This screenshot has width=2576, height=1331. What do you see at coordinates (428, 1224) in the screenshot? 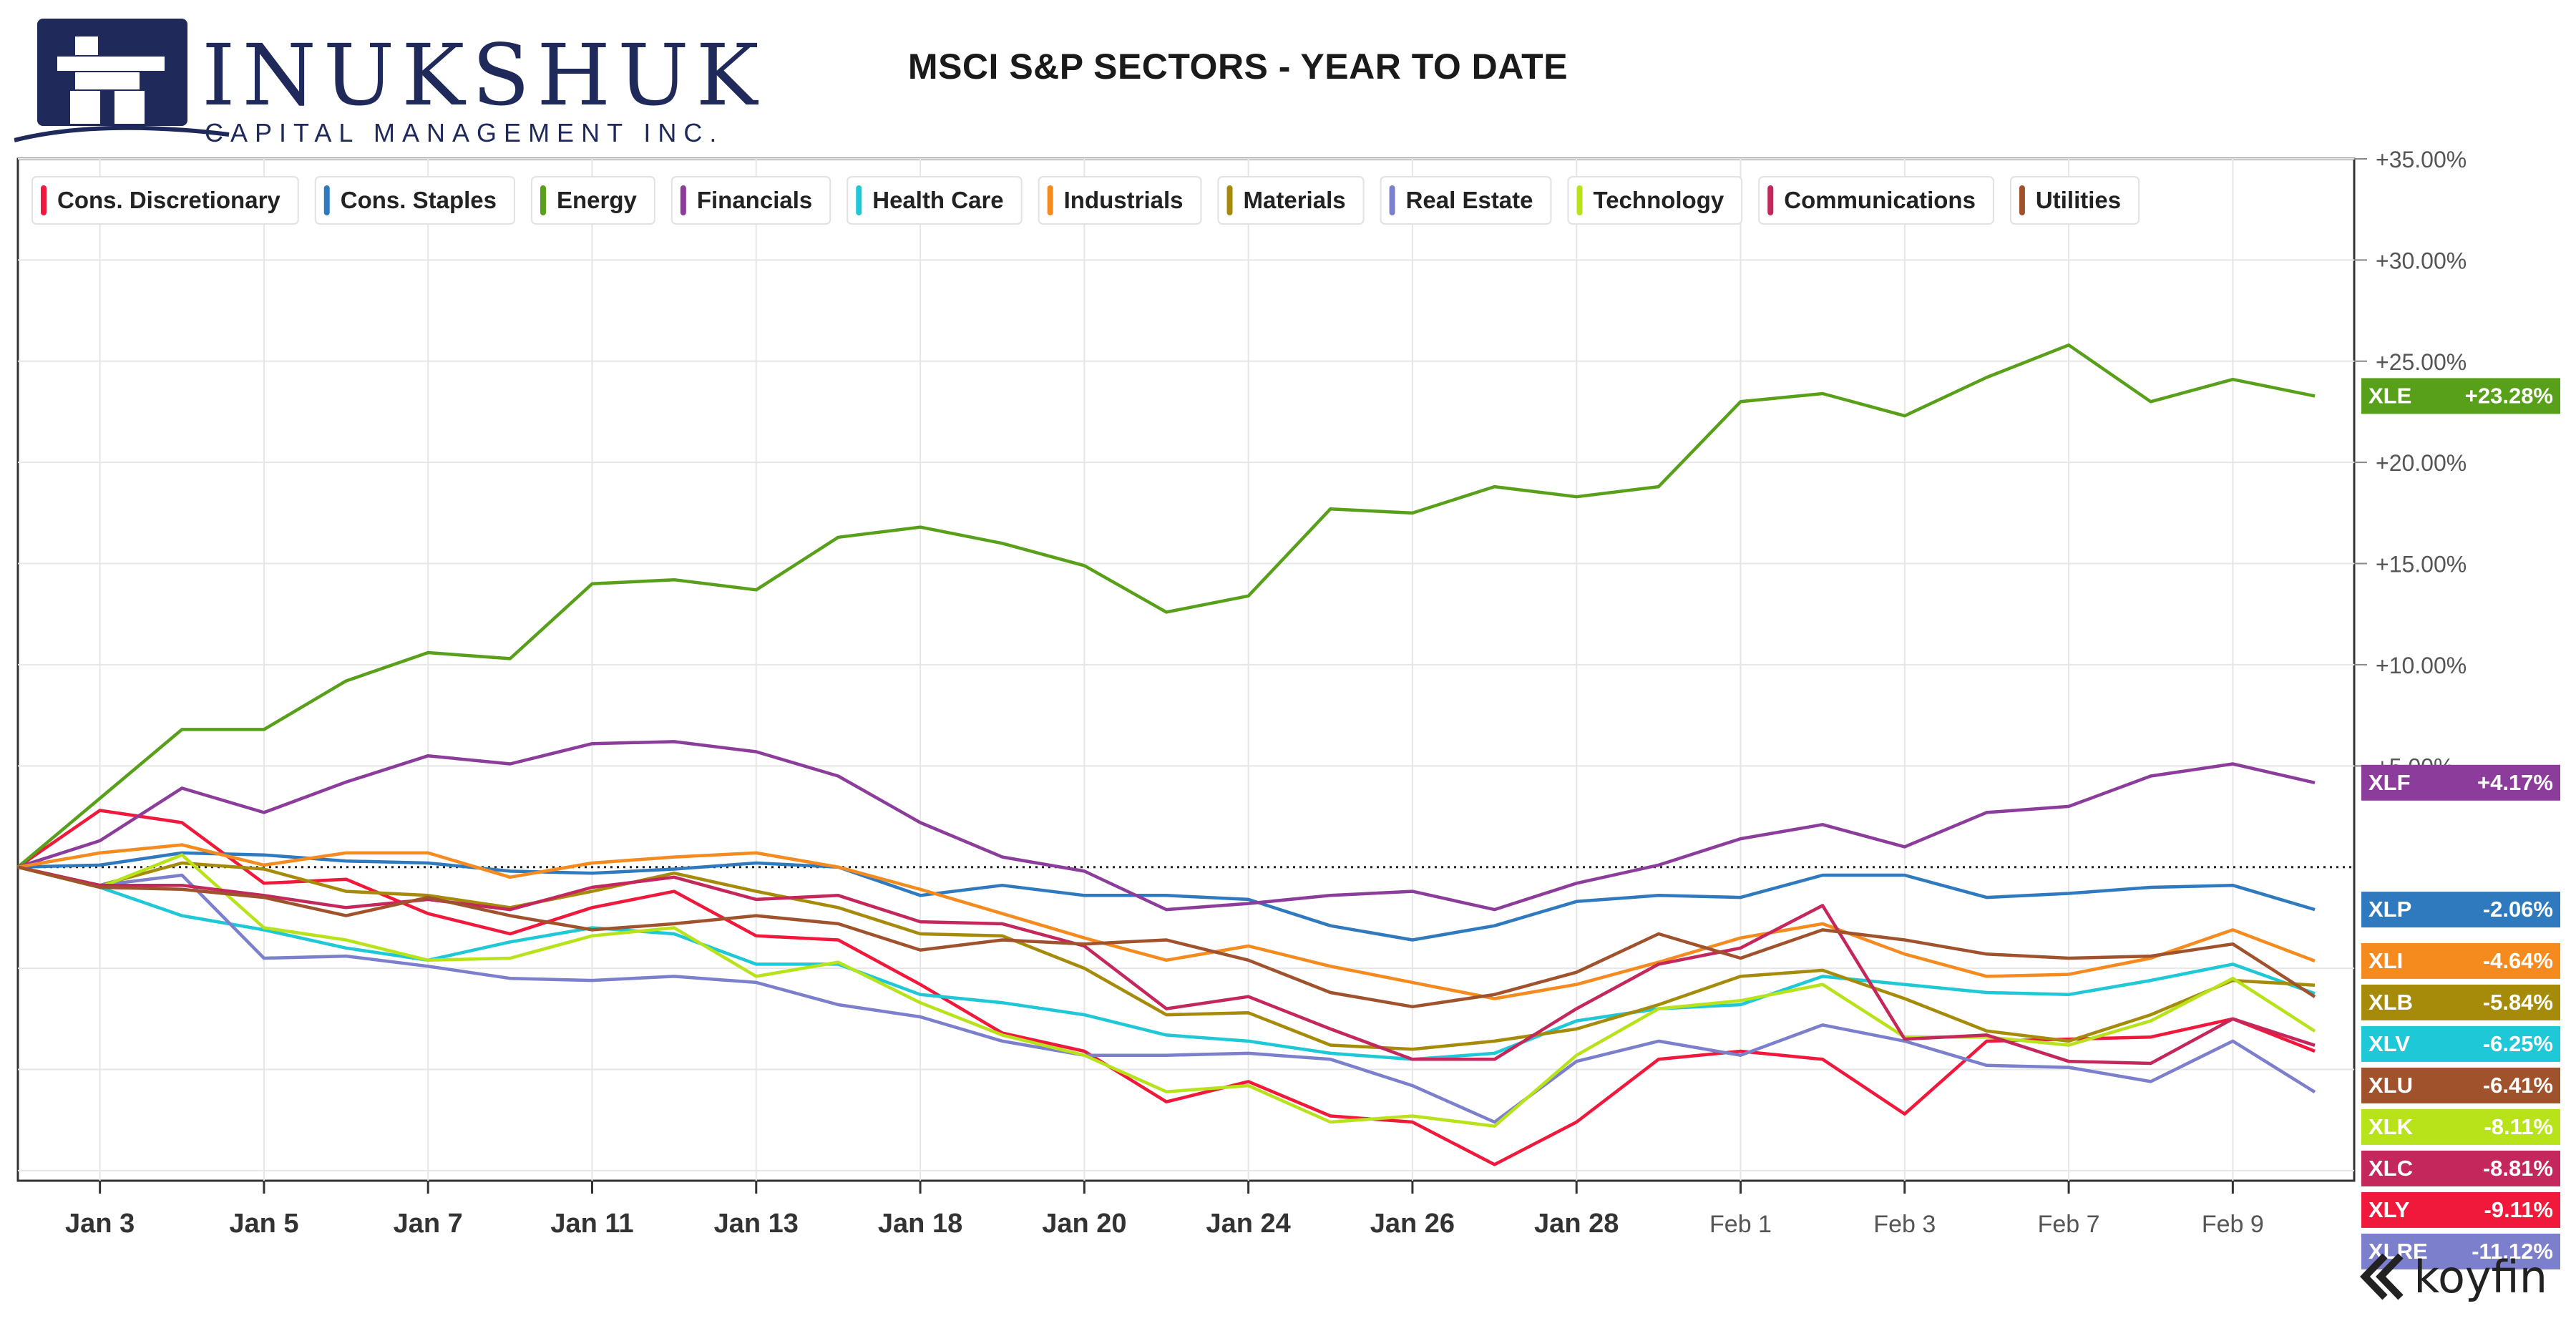
I see `x-tick-label: Jan 7` at bounding box center [428, 1224].